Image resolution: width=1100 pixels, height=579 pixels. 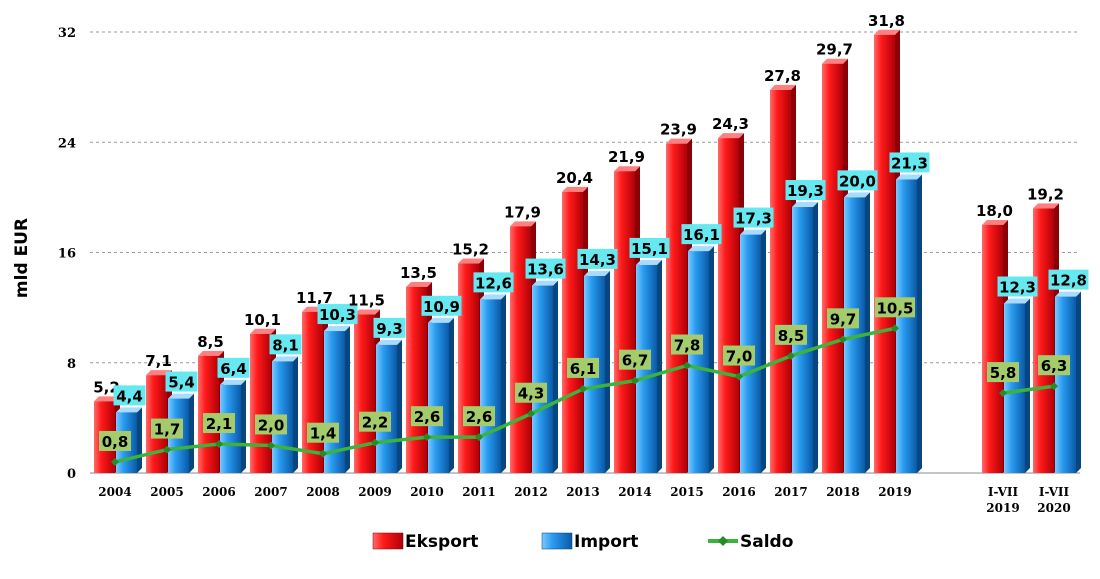 What do you see at coordinates (730, 124) in the screenshot?
I see `eksport-value-label: 24,3` at bounding box center [730, 124].